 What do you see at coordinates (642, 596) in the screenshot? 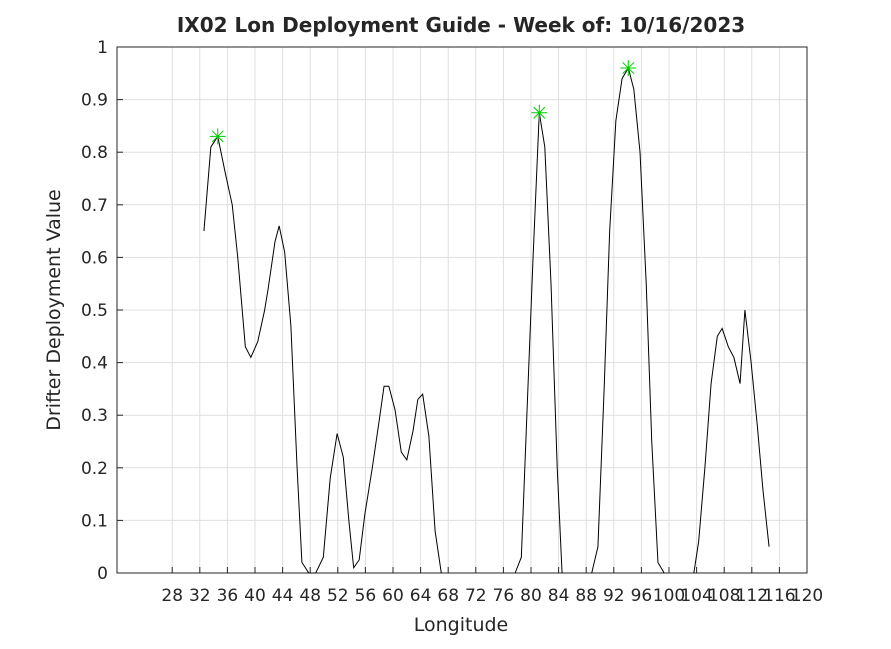
I see `x-tick-label: 96` at bounding box center [642, 596].